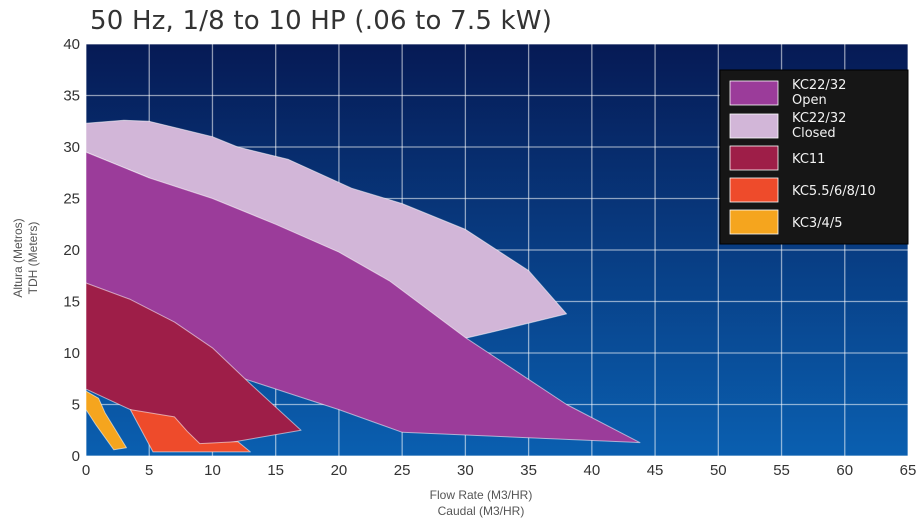  I want to click on x-tick-label: 40, so click(592, 470).